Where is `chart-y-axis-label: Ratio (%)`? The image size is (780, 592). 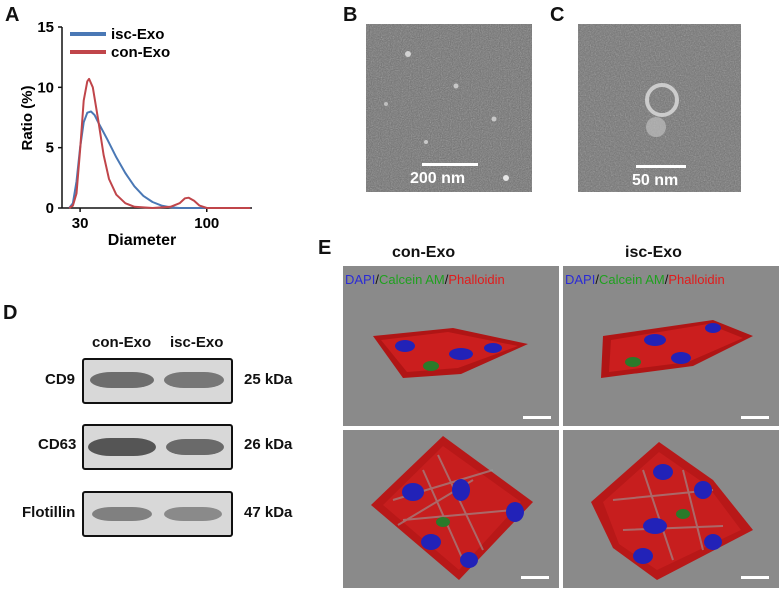
chart-y-axis-label: Ratio (%) is located at coordinates (27, 118).